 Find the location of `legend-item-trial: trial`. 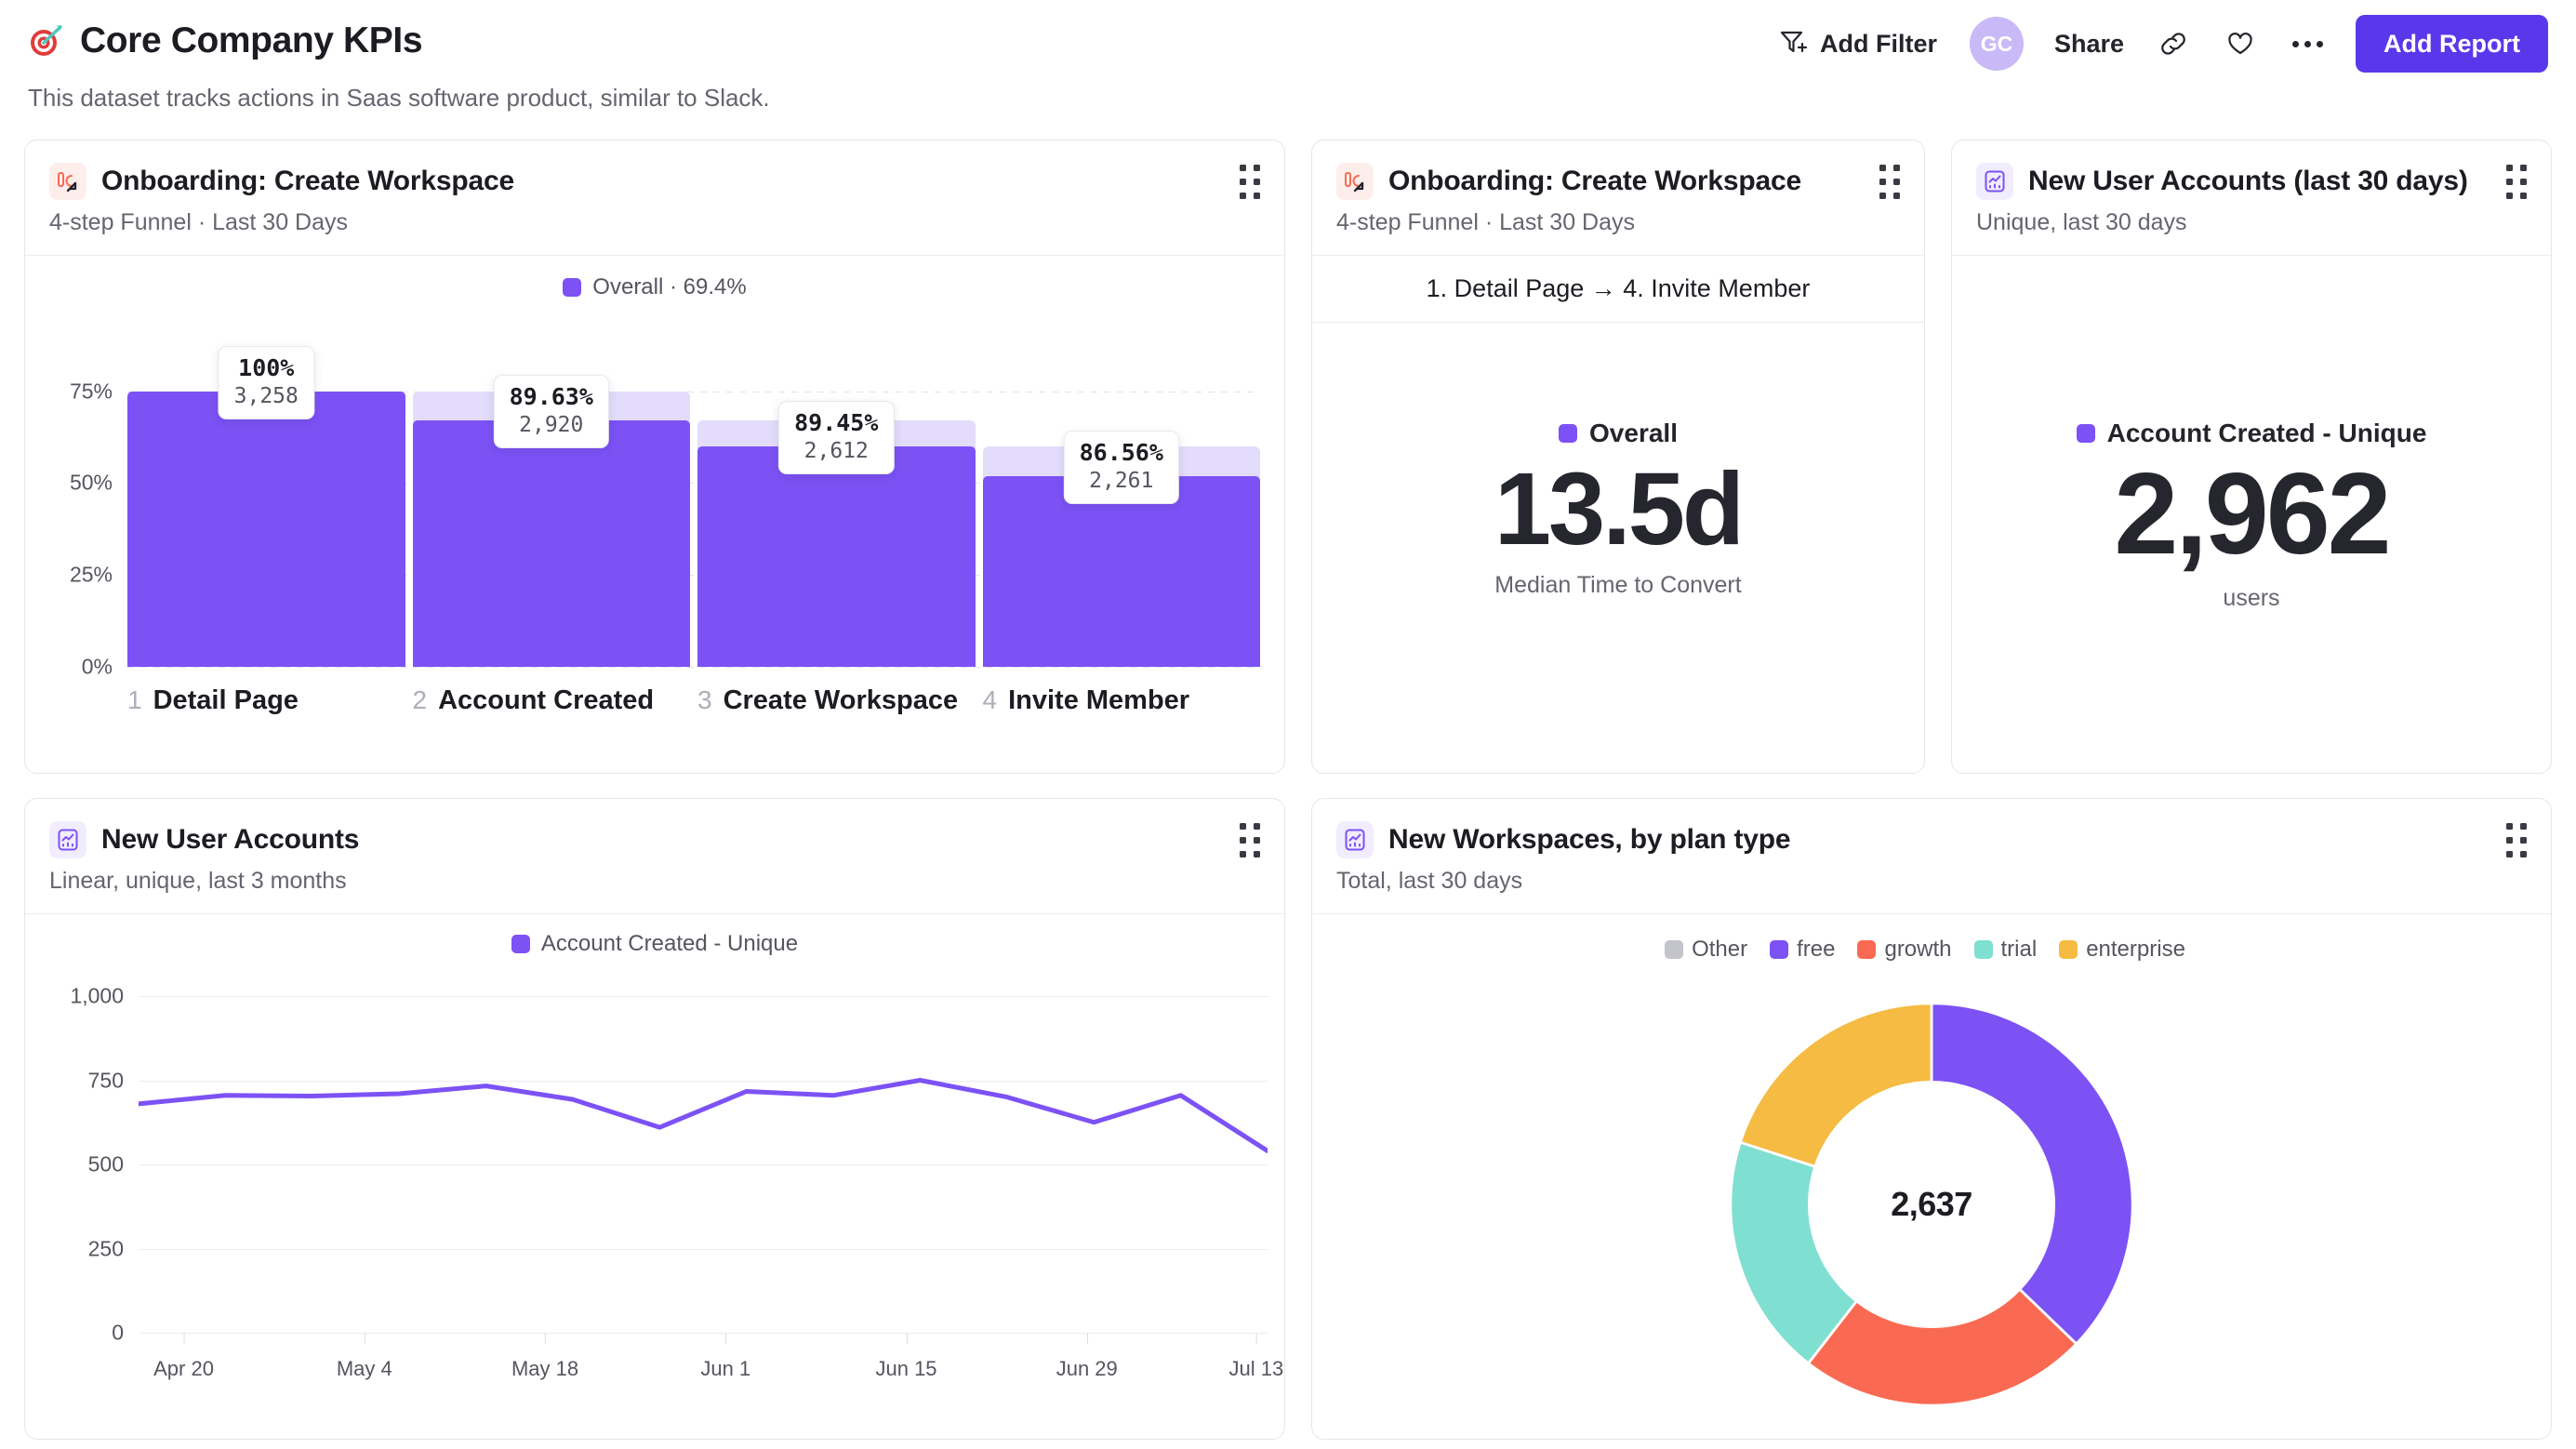

legend-item-trial: trial is located at coordinates (2005, 950).